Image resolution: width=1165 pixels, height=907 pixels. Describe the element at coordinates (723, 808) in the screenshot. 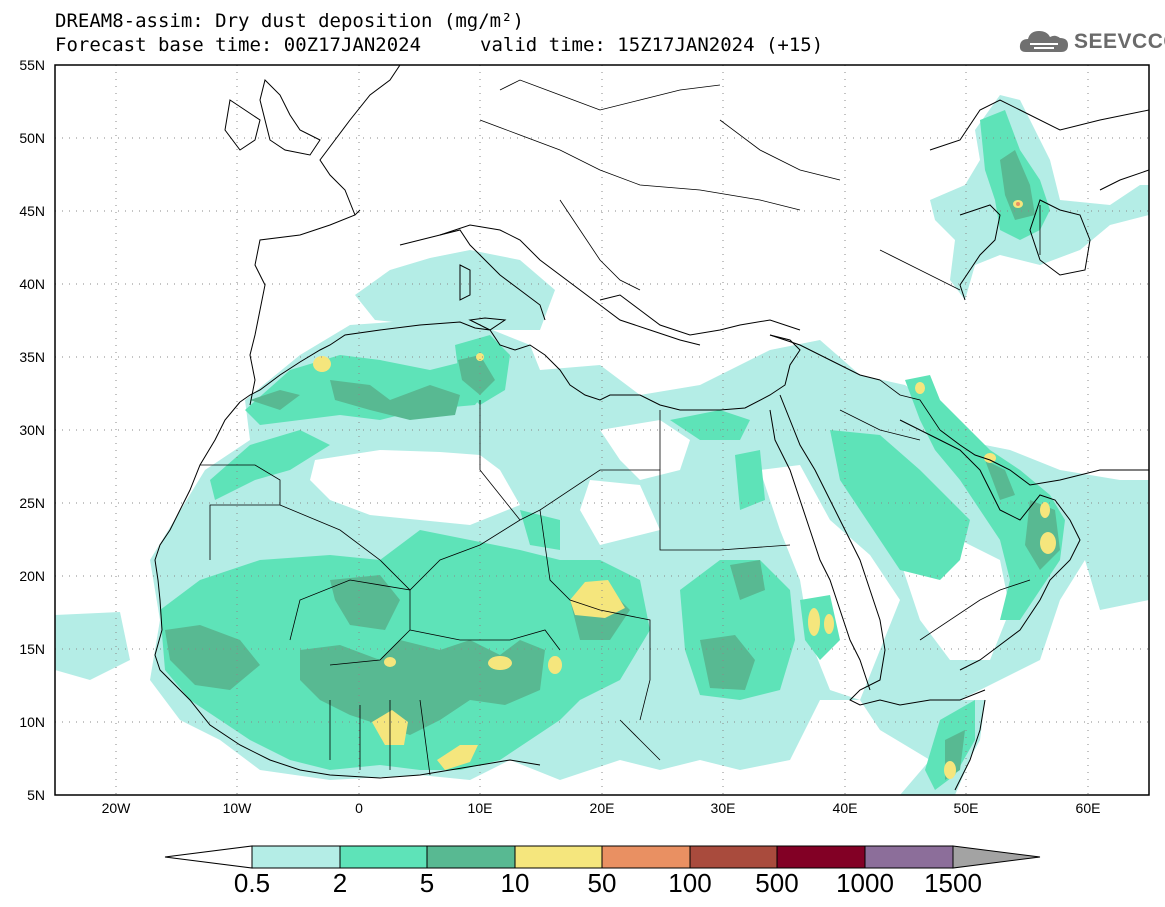

I see `lon-tick-30e: 30E` at that location.